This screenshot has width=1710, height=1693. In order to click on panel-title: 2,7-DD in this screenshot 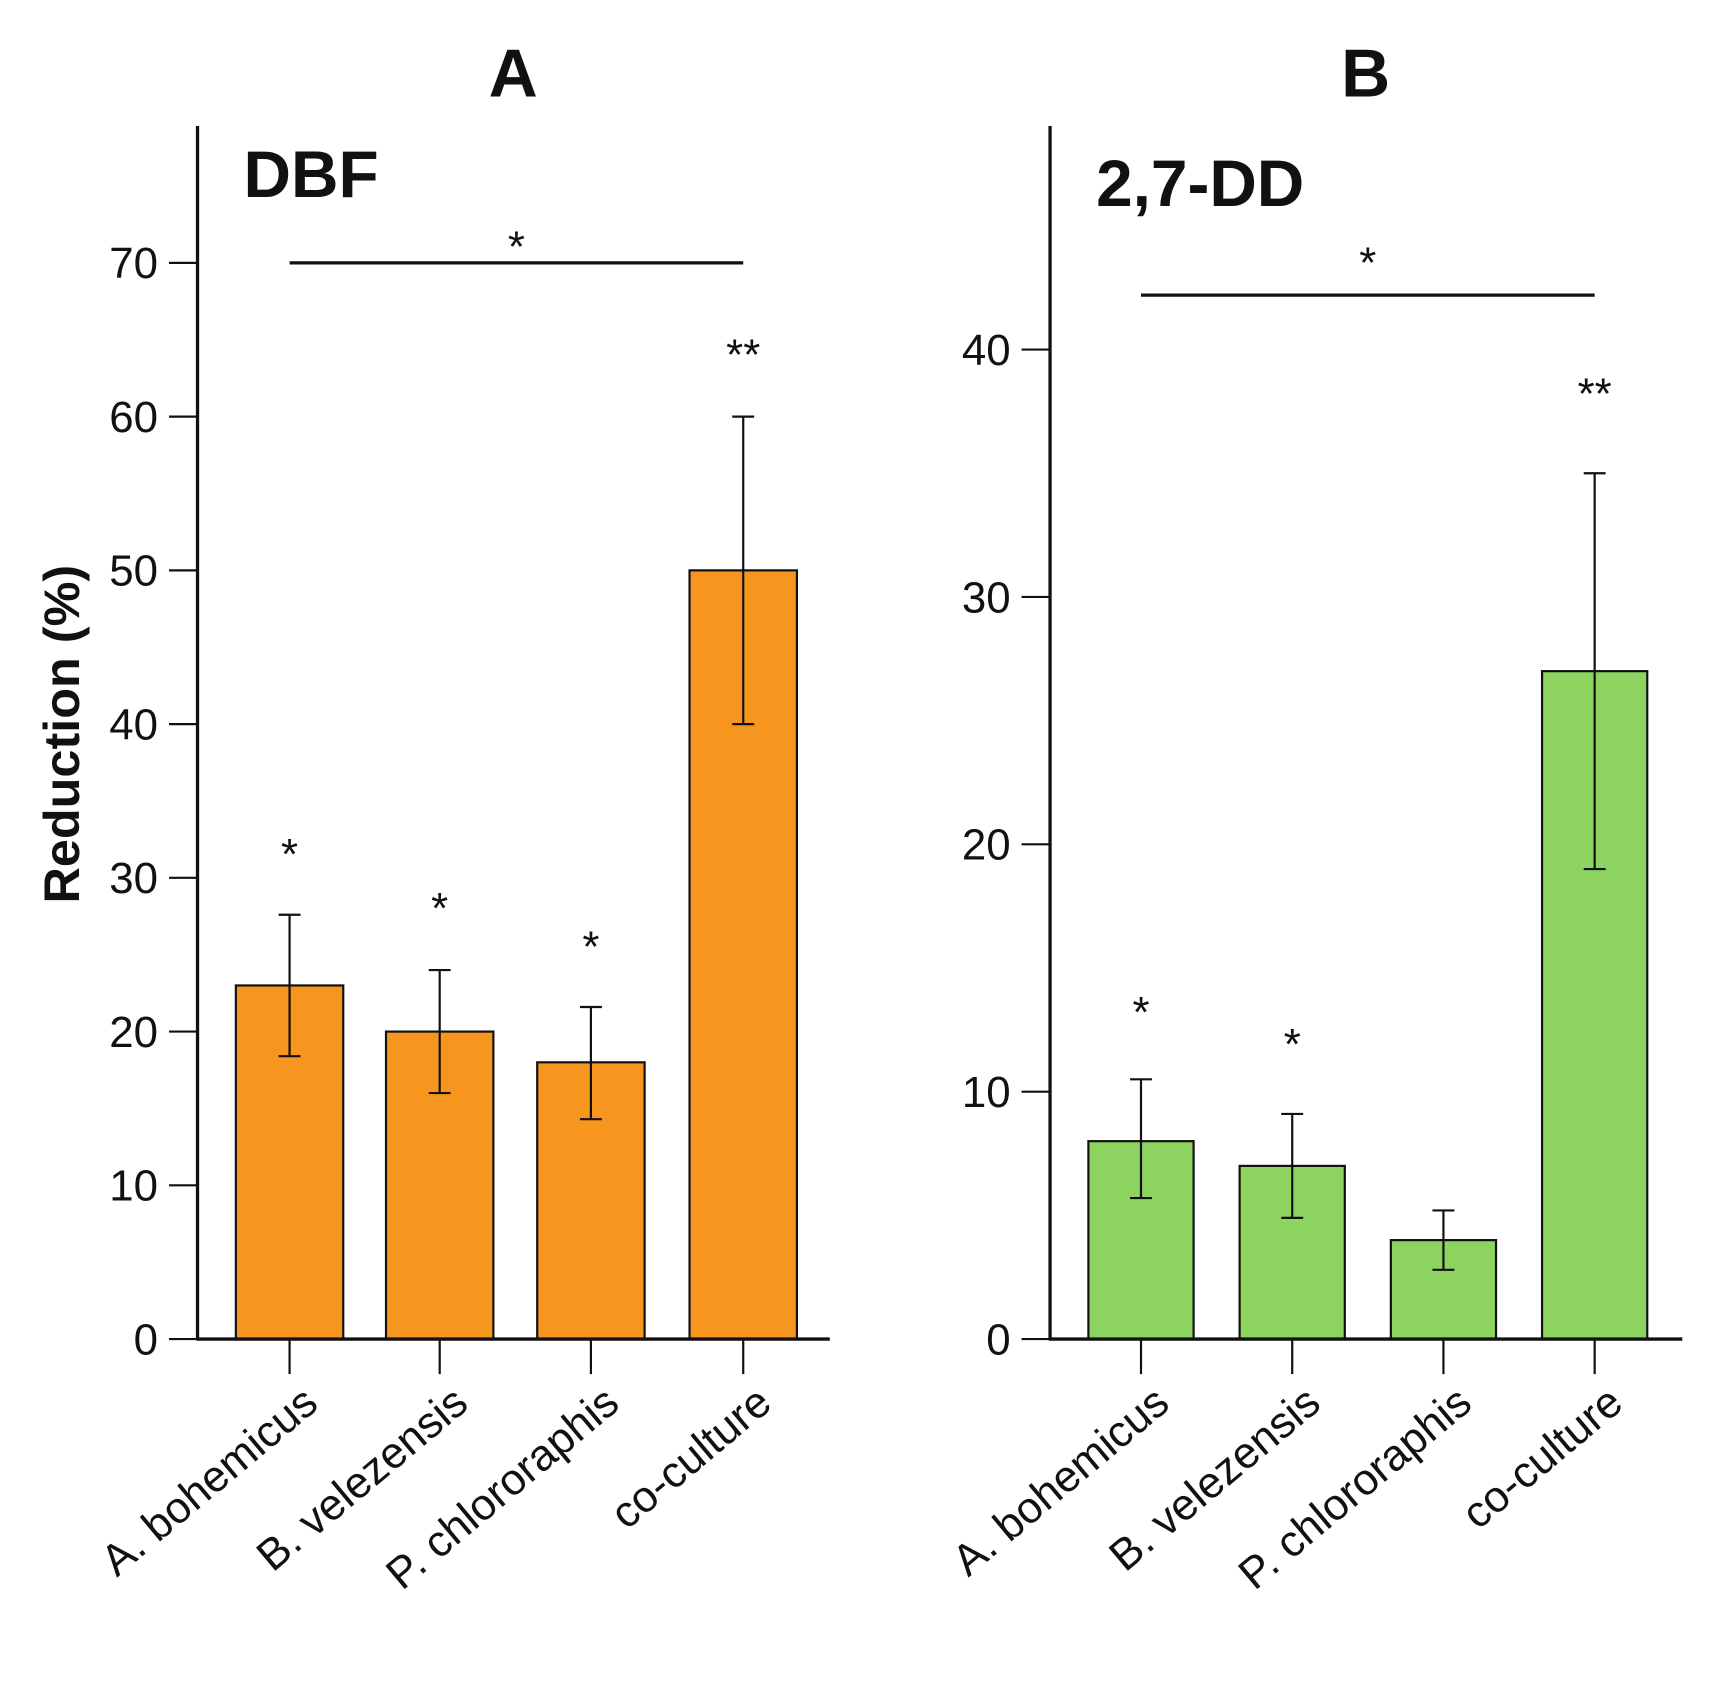, I will do `click(1200, 183)`.